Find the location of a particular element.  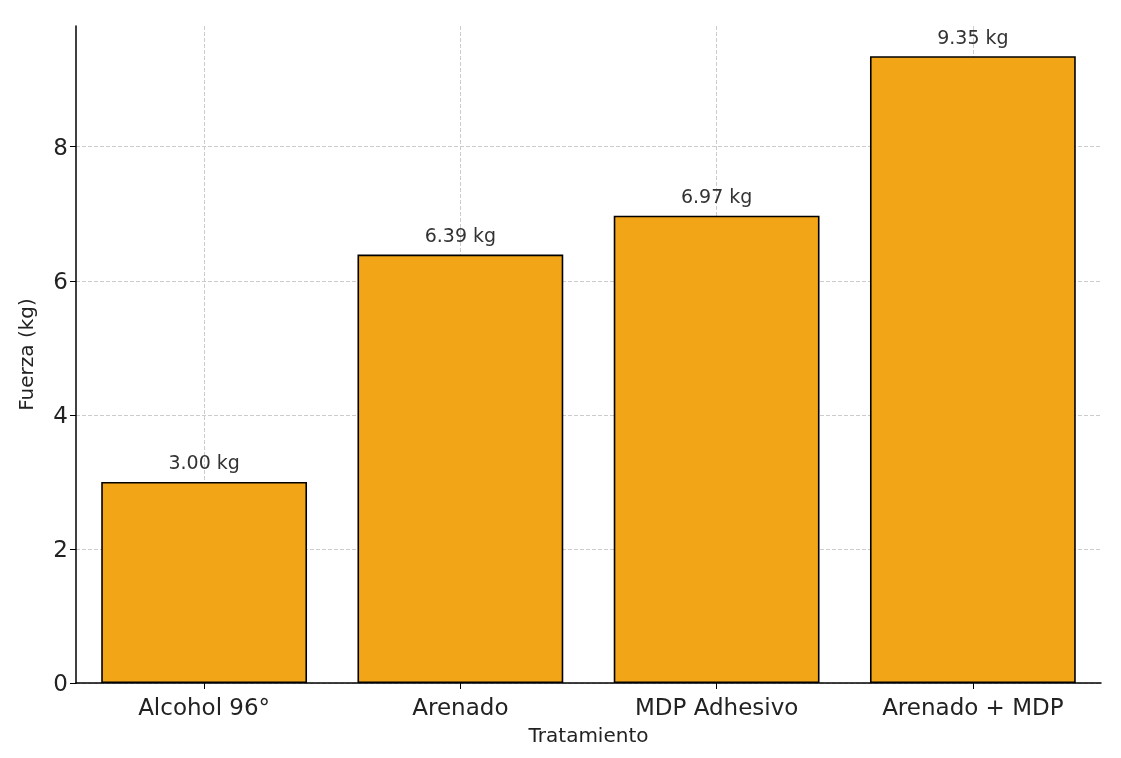

x-axis-title: Tratamiento is located at coordinates (588, 735).